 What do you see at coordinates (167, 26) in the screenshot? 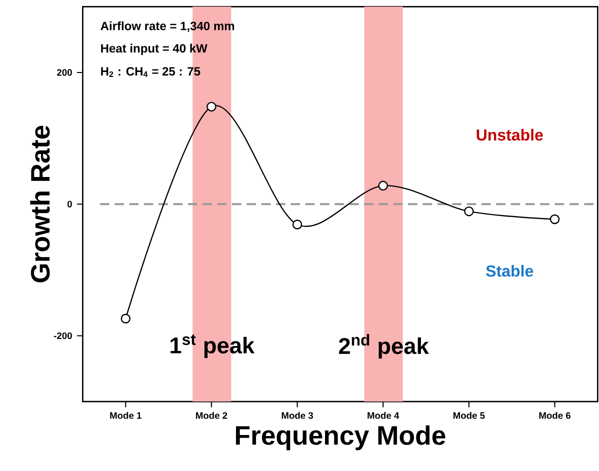
I see `annotation: Airflow rate = 1,340 mm` at bounding box center [167, 26].